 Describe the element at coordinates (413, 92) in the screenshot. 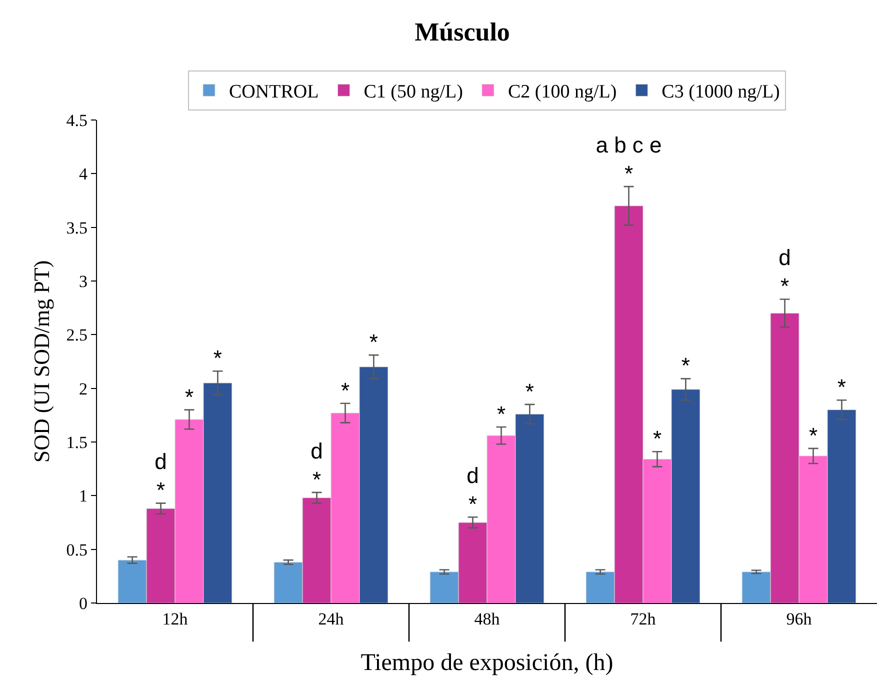

I see `legend-label: C1 (50 ng/L)` at that location.